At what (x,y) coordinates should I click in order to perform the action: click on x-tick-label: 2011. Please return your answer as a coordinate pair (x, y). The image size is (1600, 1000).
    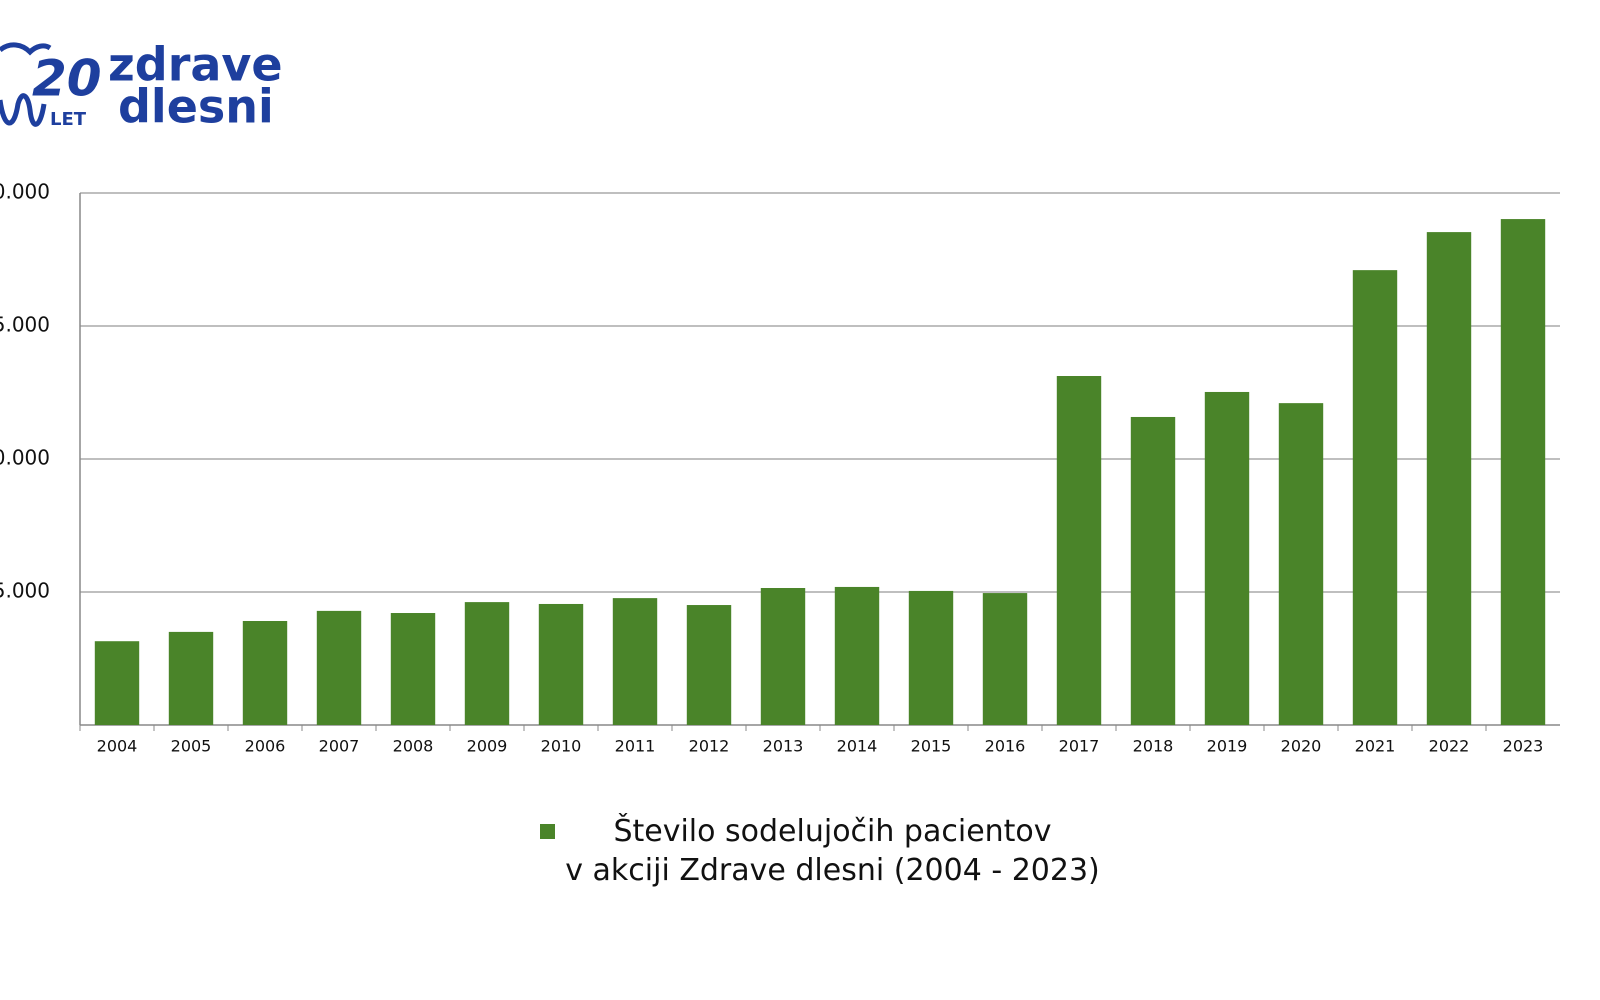
    Looking at the image, I should click on (635, 746).